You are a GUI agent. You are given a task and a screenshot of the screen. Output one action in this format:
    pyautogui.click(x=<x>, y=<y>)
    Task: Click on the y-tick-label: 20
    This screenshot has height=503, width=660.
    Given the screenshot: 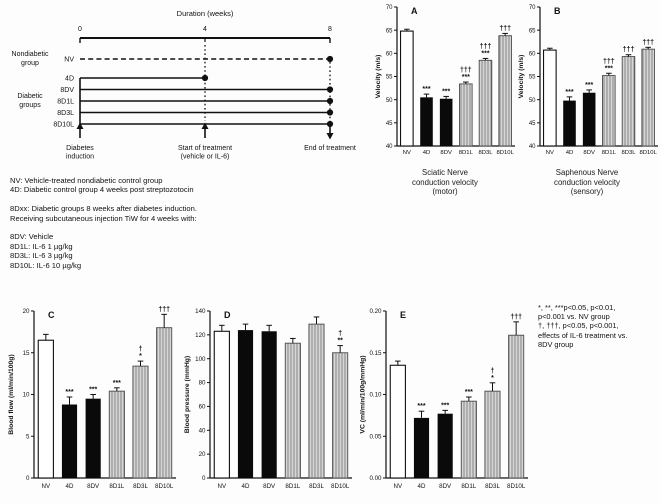 What is the action you would take?
    pyautogui.click(x=26, y=311)
    